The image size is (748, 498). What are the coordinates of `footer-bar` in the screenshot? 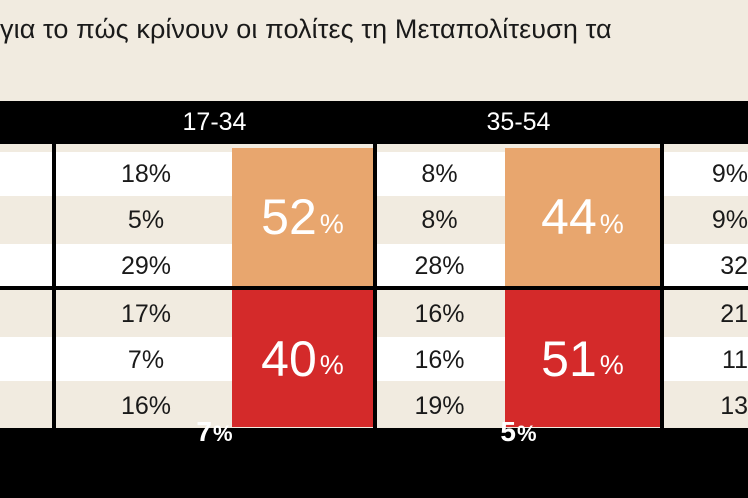 It's located at (374, 463).